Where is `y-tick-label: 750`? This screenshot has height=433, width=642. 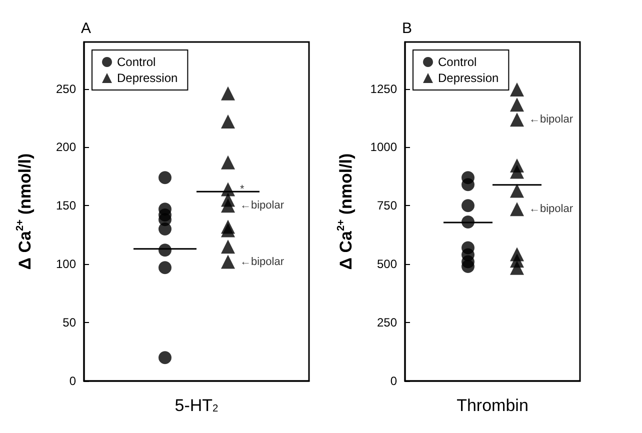 y-tick-label: 750 is located at coordinates (387, 205).